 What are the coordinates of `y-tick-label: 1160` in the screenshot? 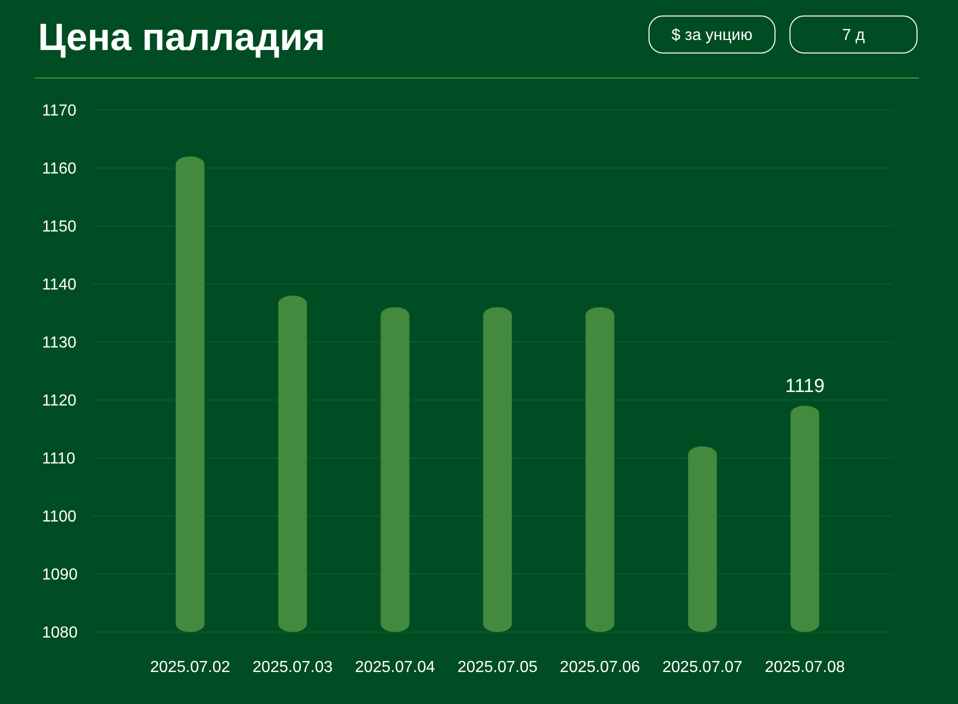 It's located at (59, 169).